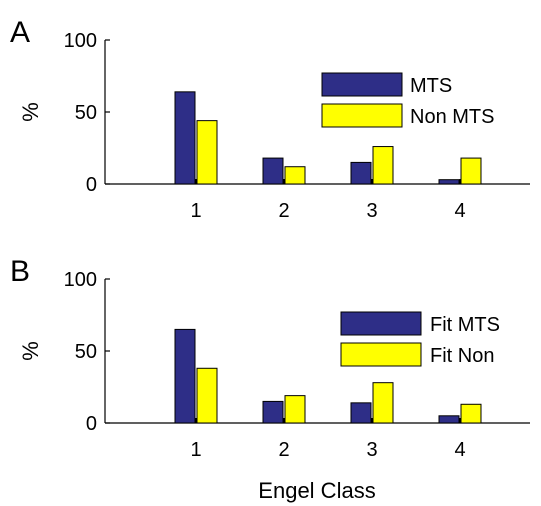 The image size is (541, 506). I want to click on panel-2-x-tick-label: 1, so click(195, 450).